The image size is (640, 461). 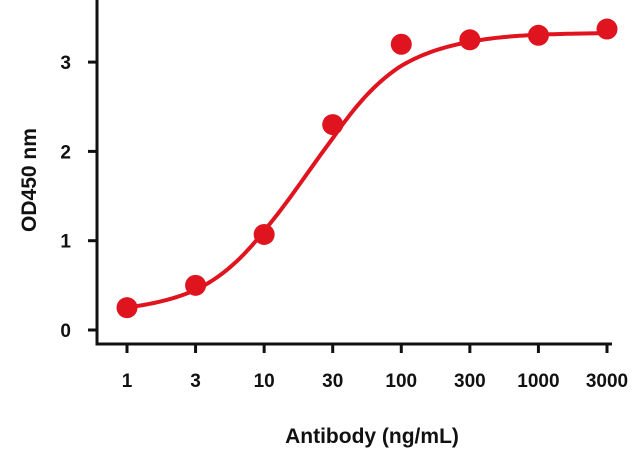 I want to click on x-tick-label: 1, so click(x=127, y=381).